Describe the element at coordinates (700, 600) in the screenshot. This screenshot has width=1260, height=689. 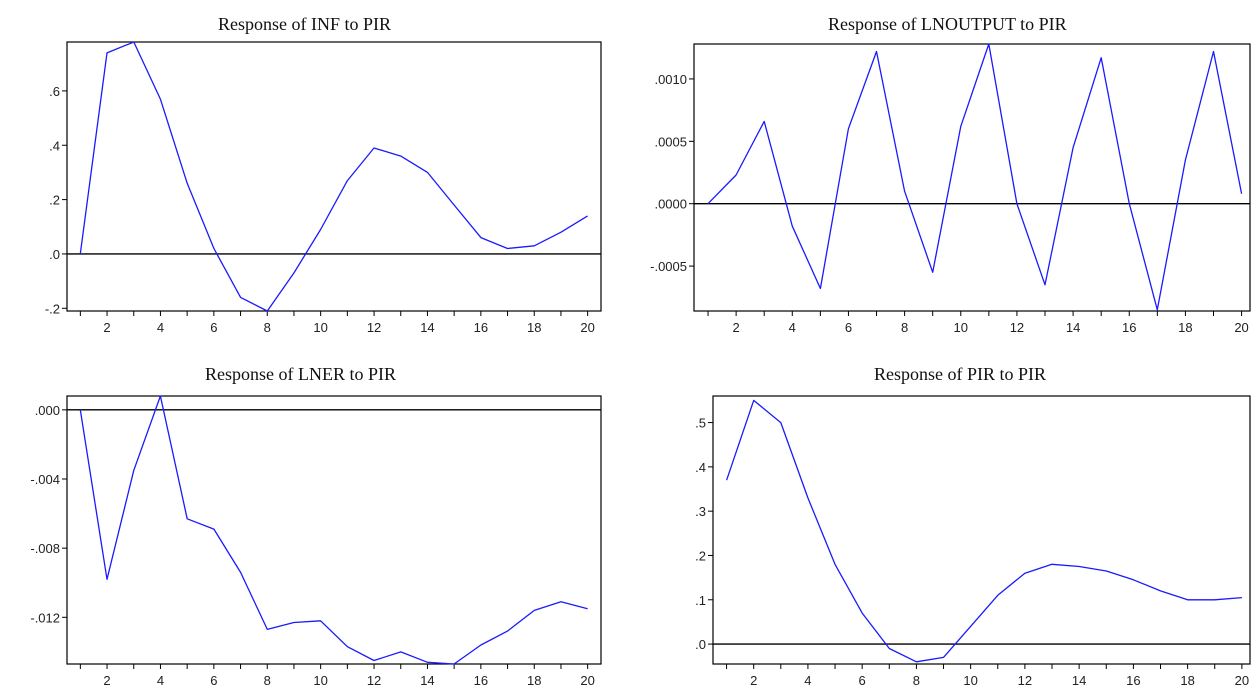
I see `y-tick-label: .1` at that location.